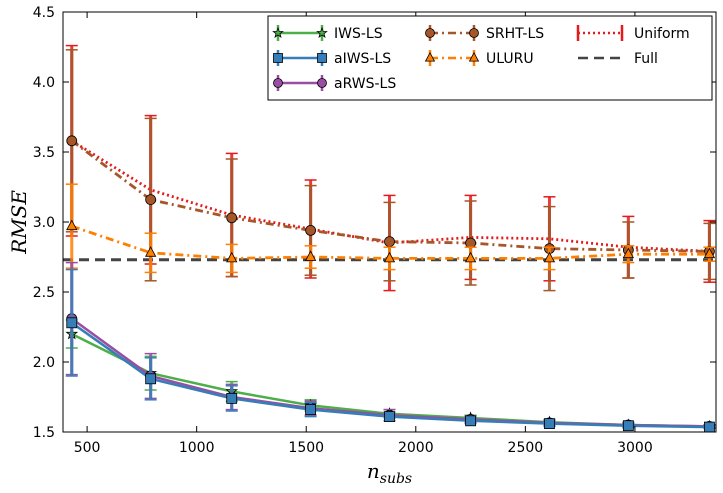 The image size is (723, 493). What do you see at coordinates (396, 479) in the screenshot?
I see `x-axis-label-subscript: subs` at bounding box center [396, 479].